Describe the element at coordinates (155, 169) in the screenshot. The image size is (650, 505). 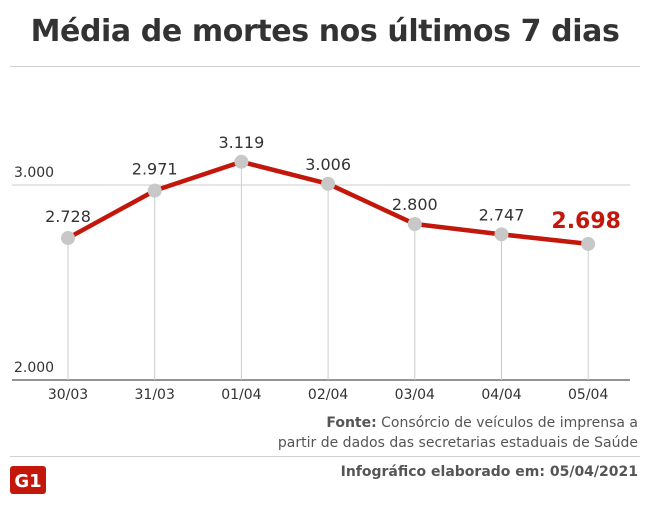
I see `data-label: 2.971` at that location.